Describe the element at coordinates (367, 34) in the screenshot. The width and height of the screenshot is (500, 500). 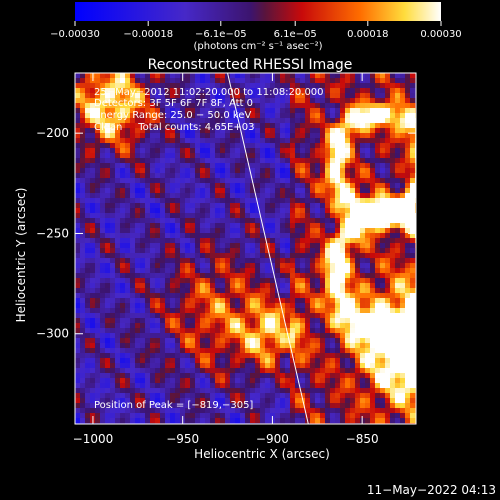
I see `colorbar-tick-label: 0.00018` at that location.